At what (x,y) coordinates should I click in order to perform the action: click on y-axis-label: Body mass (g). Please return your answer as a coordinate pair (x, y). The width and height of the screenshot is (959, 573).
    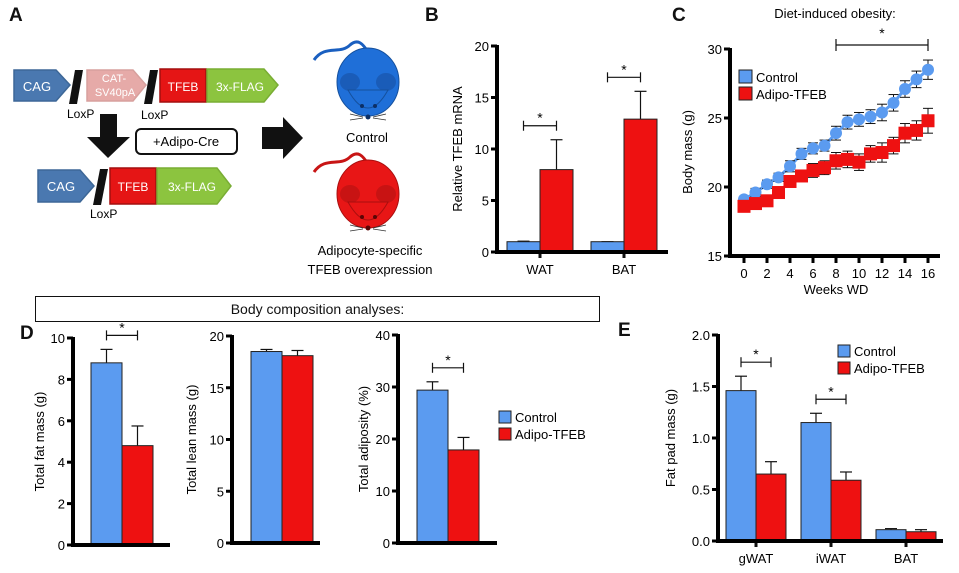
    Looking at the image, I should click on (687, 152).